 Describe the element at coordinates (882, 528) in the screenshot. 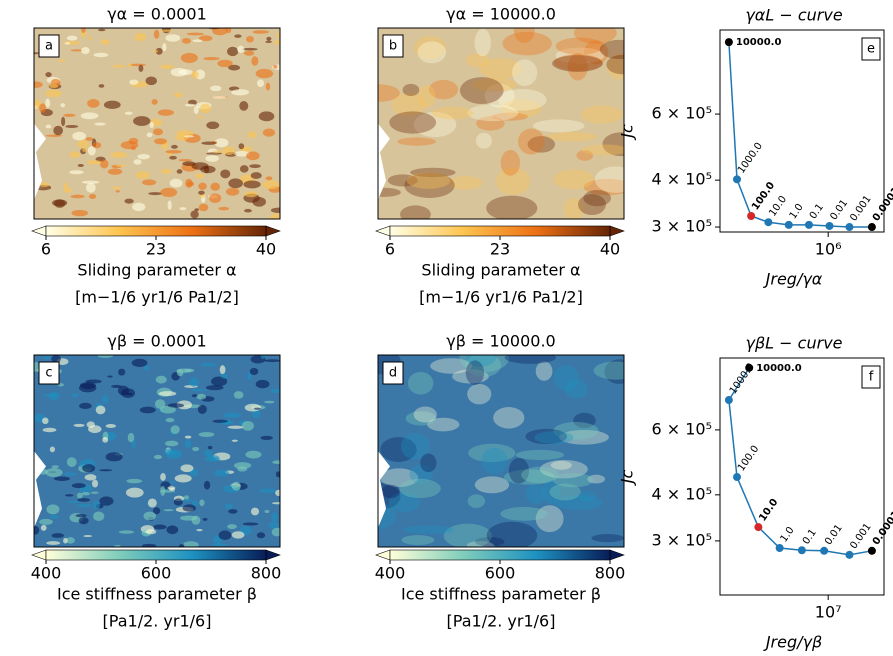

I see `point-label: 0.0001` at that location.